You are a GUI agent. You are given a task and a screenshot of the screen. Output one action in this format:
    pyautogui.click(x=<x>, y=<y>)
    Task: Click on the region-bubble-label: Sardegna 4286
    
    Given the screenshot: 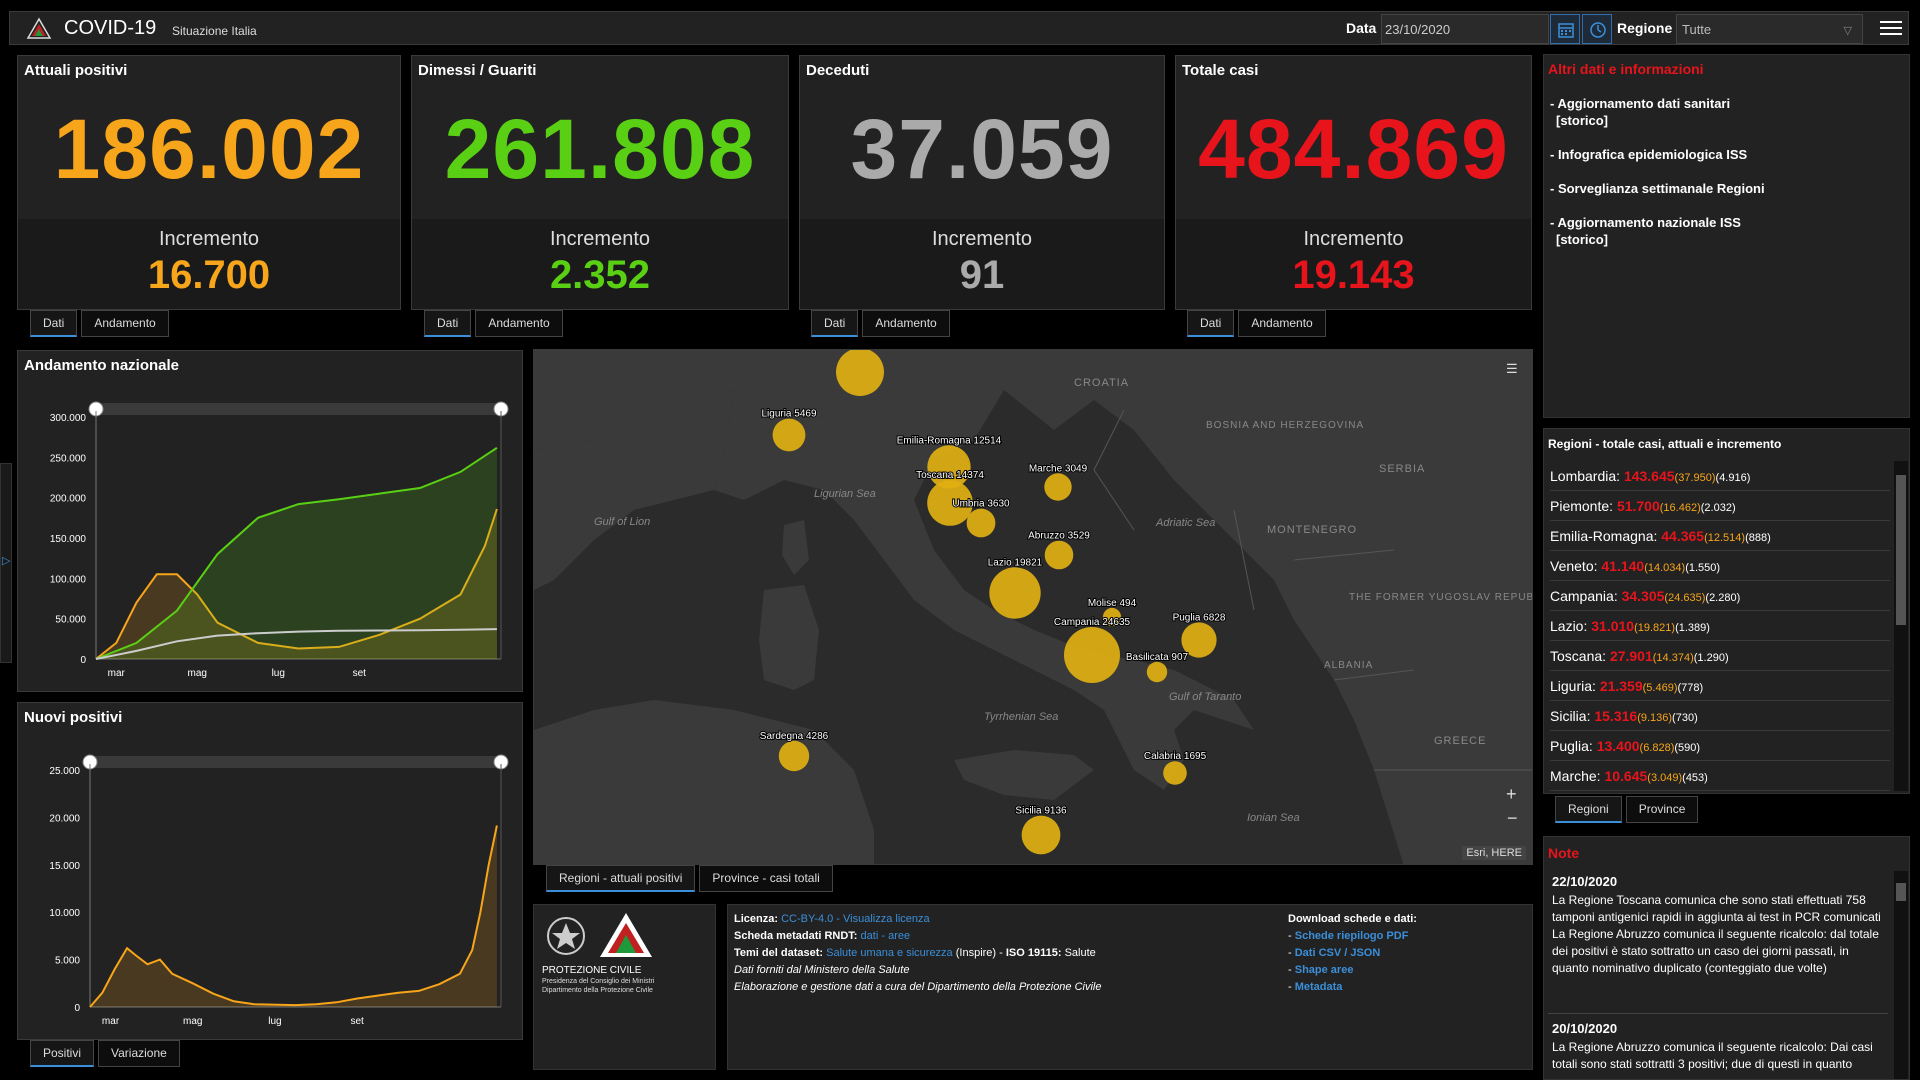 What is the action you would take?
    pyautogui.click(x=794, y=736)
    